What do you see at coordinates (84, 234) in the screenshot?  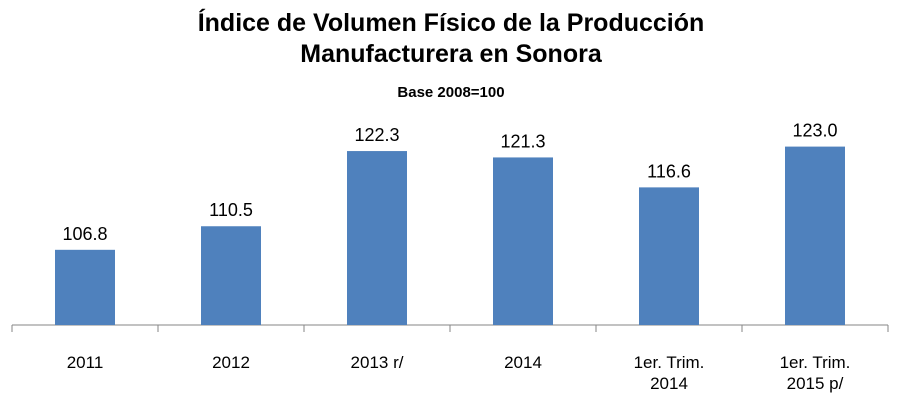 I see `data-label: 106.8` at bounding box center [84, 234].